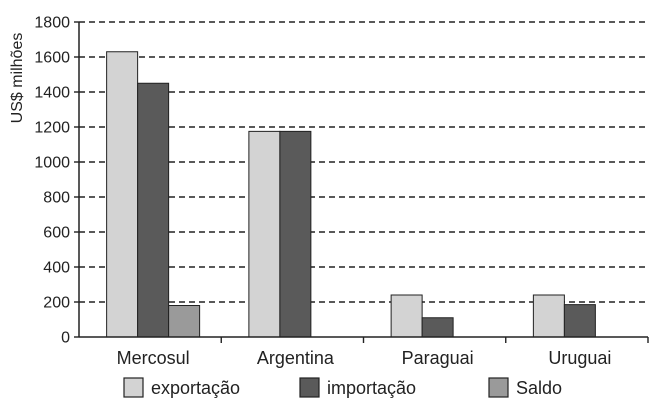 The width and height of the screenshot is (651, 413). What do you see at coordinates (17, 78) in the screenshot?
I see `y-axis-title: US$ milhões` at bounding box center [17, 78].